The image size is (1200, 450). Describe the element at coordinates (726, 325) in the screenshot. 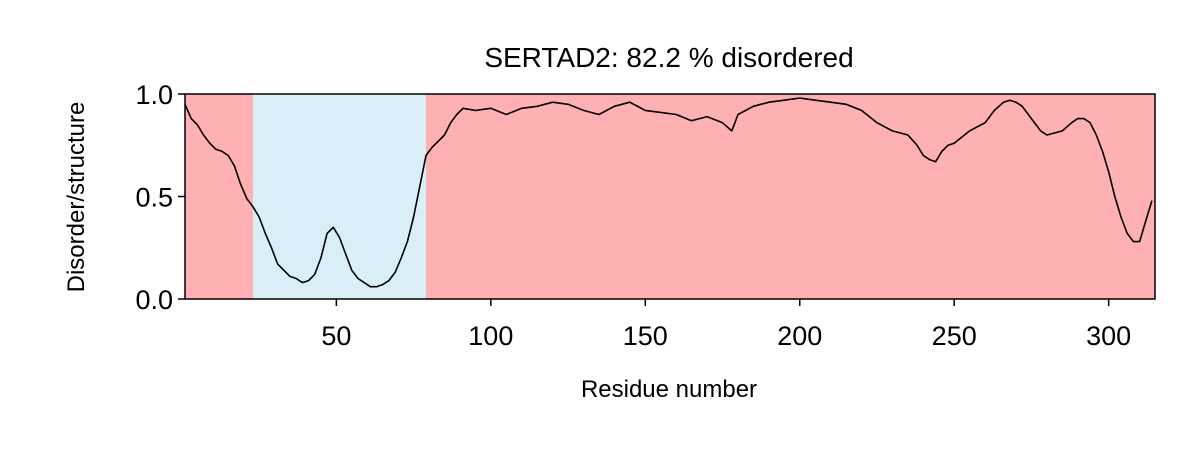

I see `x-axis: 50 100 150 200 250 300` at that location.